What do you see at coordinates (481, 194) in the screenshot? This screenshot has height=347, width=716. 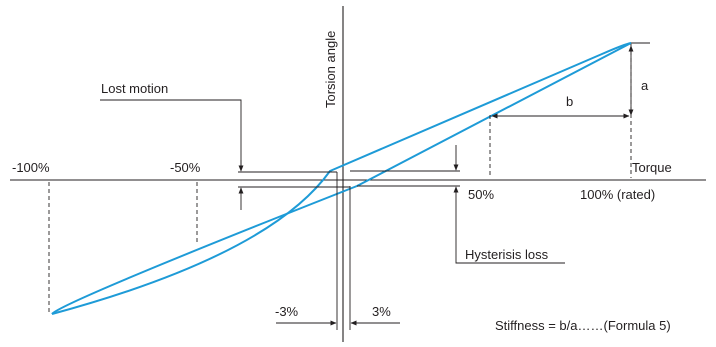 I see `pos50-tick-label: 50%` at bounding box center [481, 194].